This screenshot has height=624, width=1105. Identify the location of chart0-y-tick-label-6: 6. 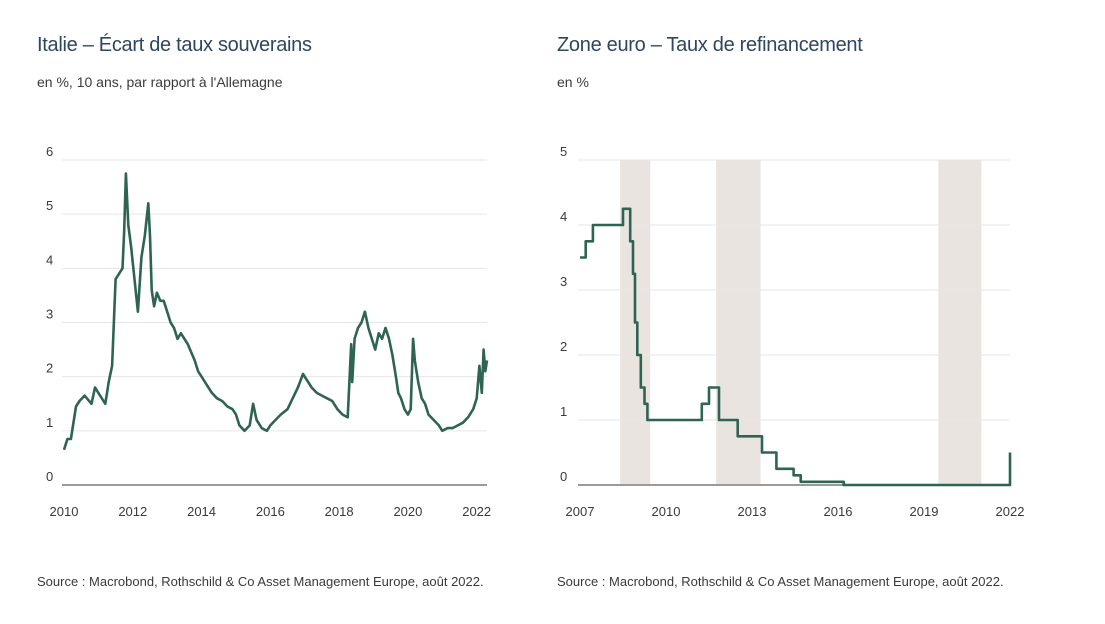
(49, 151).